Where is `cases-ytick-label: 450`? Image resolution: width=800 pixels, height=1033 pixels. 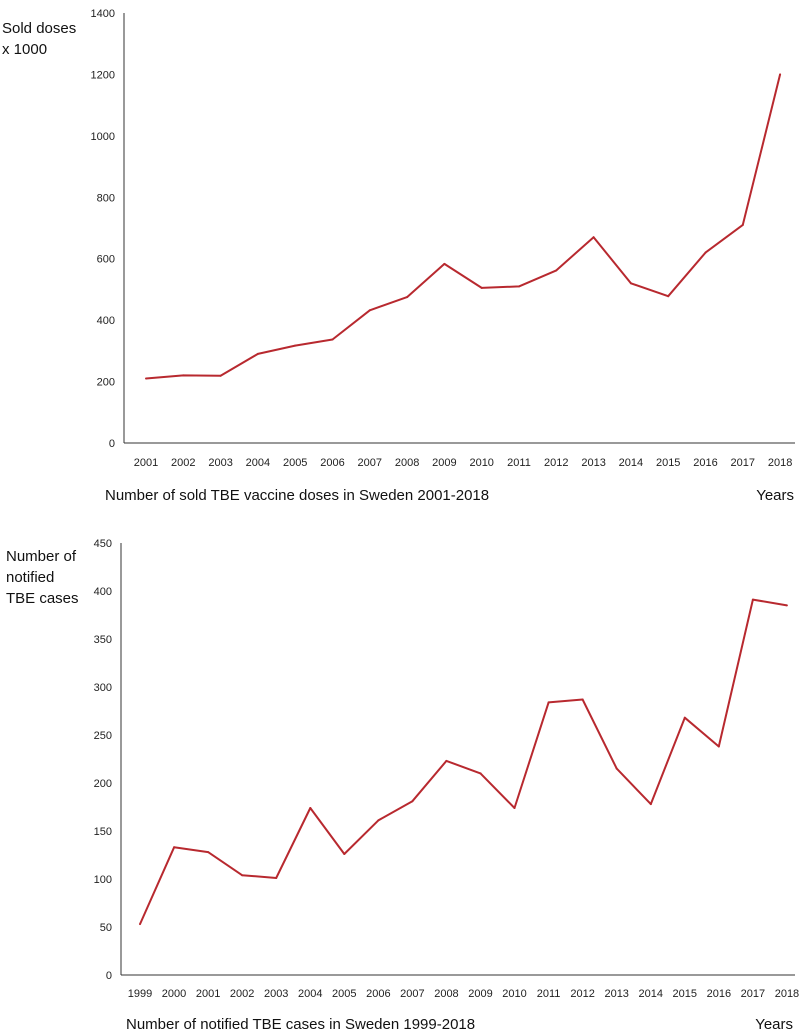 cases-ytick-label: 450 is located at coordinates (103, 544).